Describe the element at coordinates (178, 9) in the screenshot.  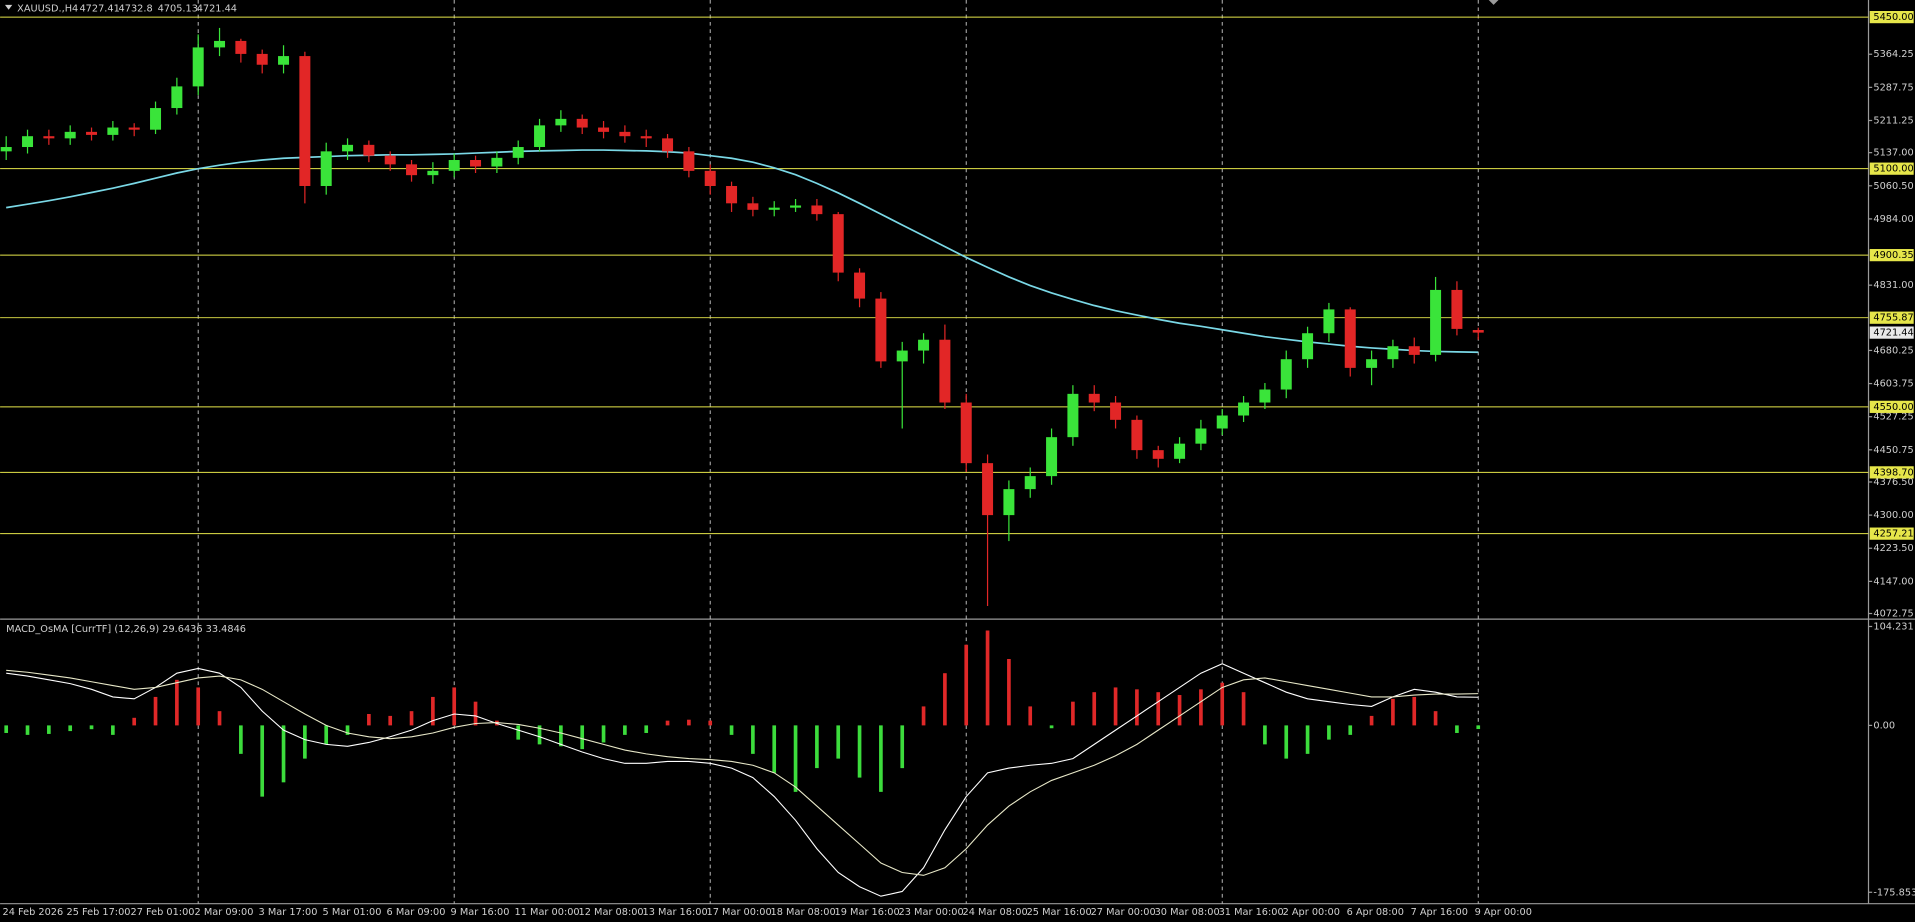
I see `header-low: 4705.13` at that location.